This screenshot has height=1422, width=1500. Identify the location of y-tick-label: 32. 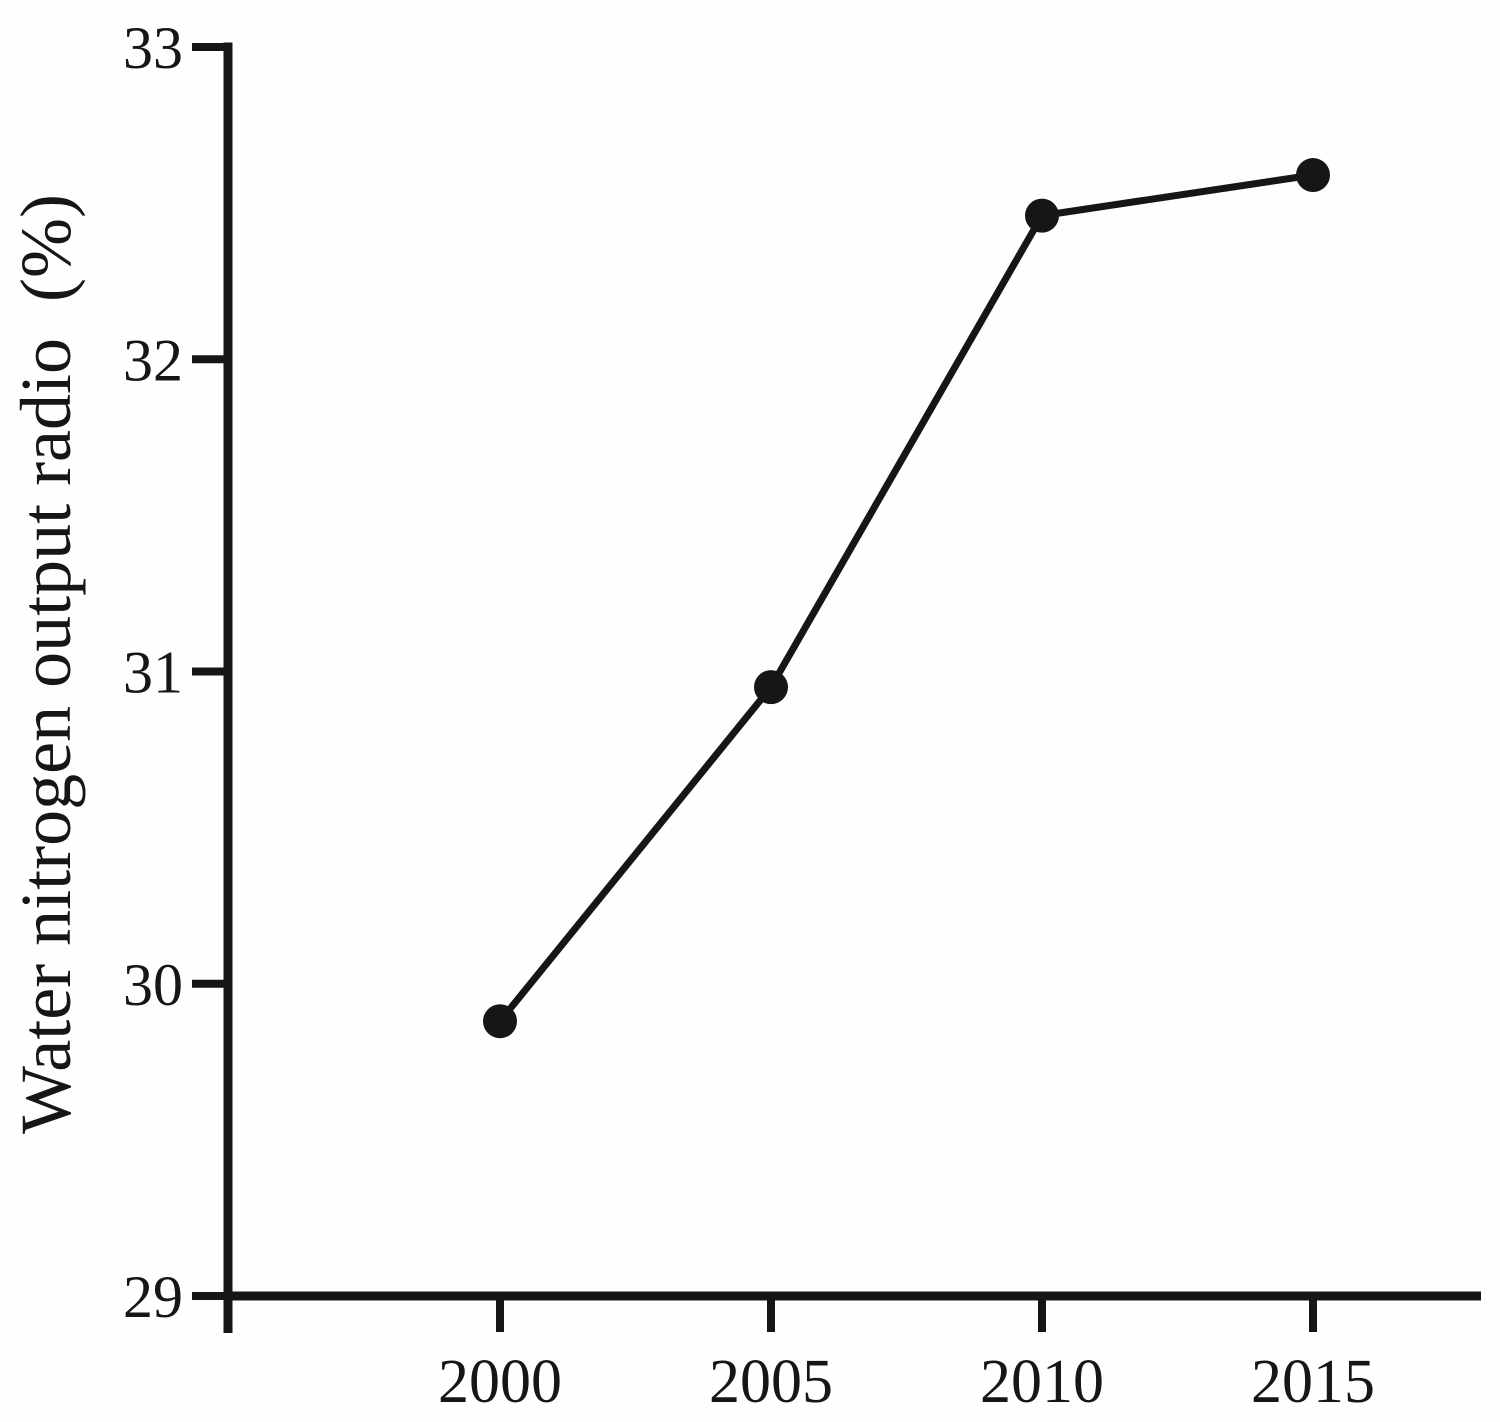
(153, 360).